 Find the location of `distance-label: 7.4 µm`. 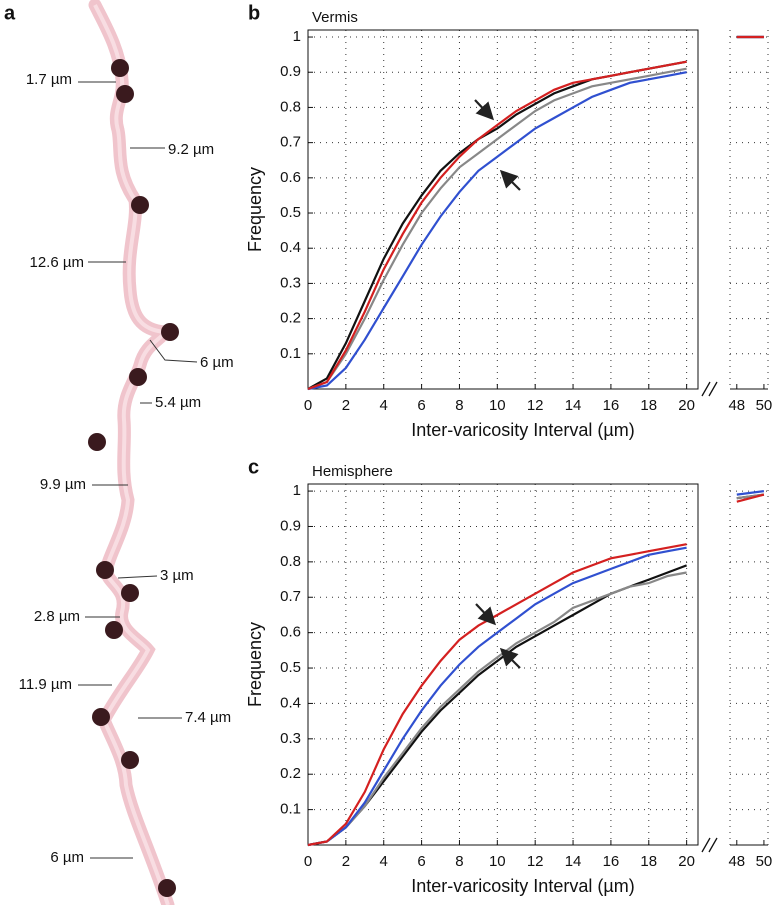

distance-label: 7.4 µm is located at coordinates (208, 717).